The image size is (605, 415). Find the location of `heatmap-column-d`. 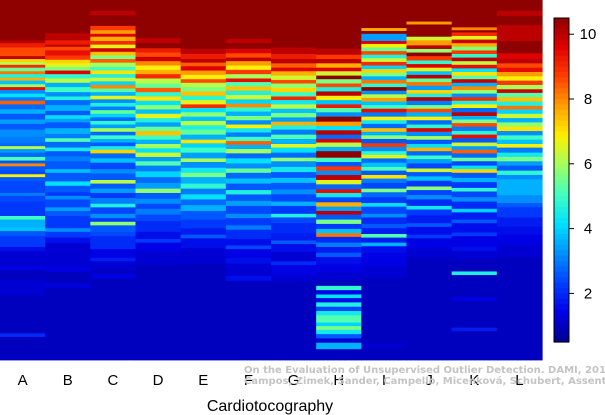

heatmap-column-d is located at coordinates (158, 180).